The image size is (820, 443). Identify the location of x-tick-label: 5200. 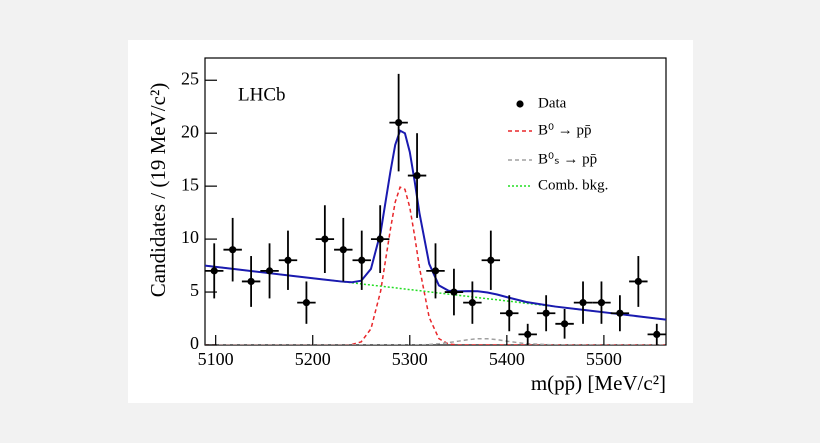
(313, 359).